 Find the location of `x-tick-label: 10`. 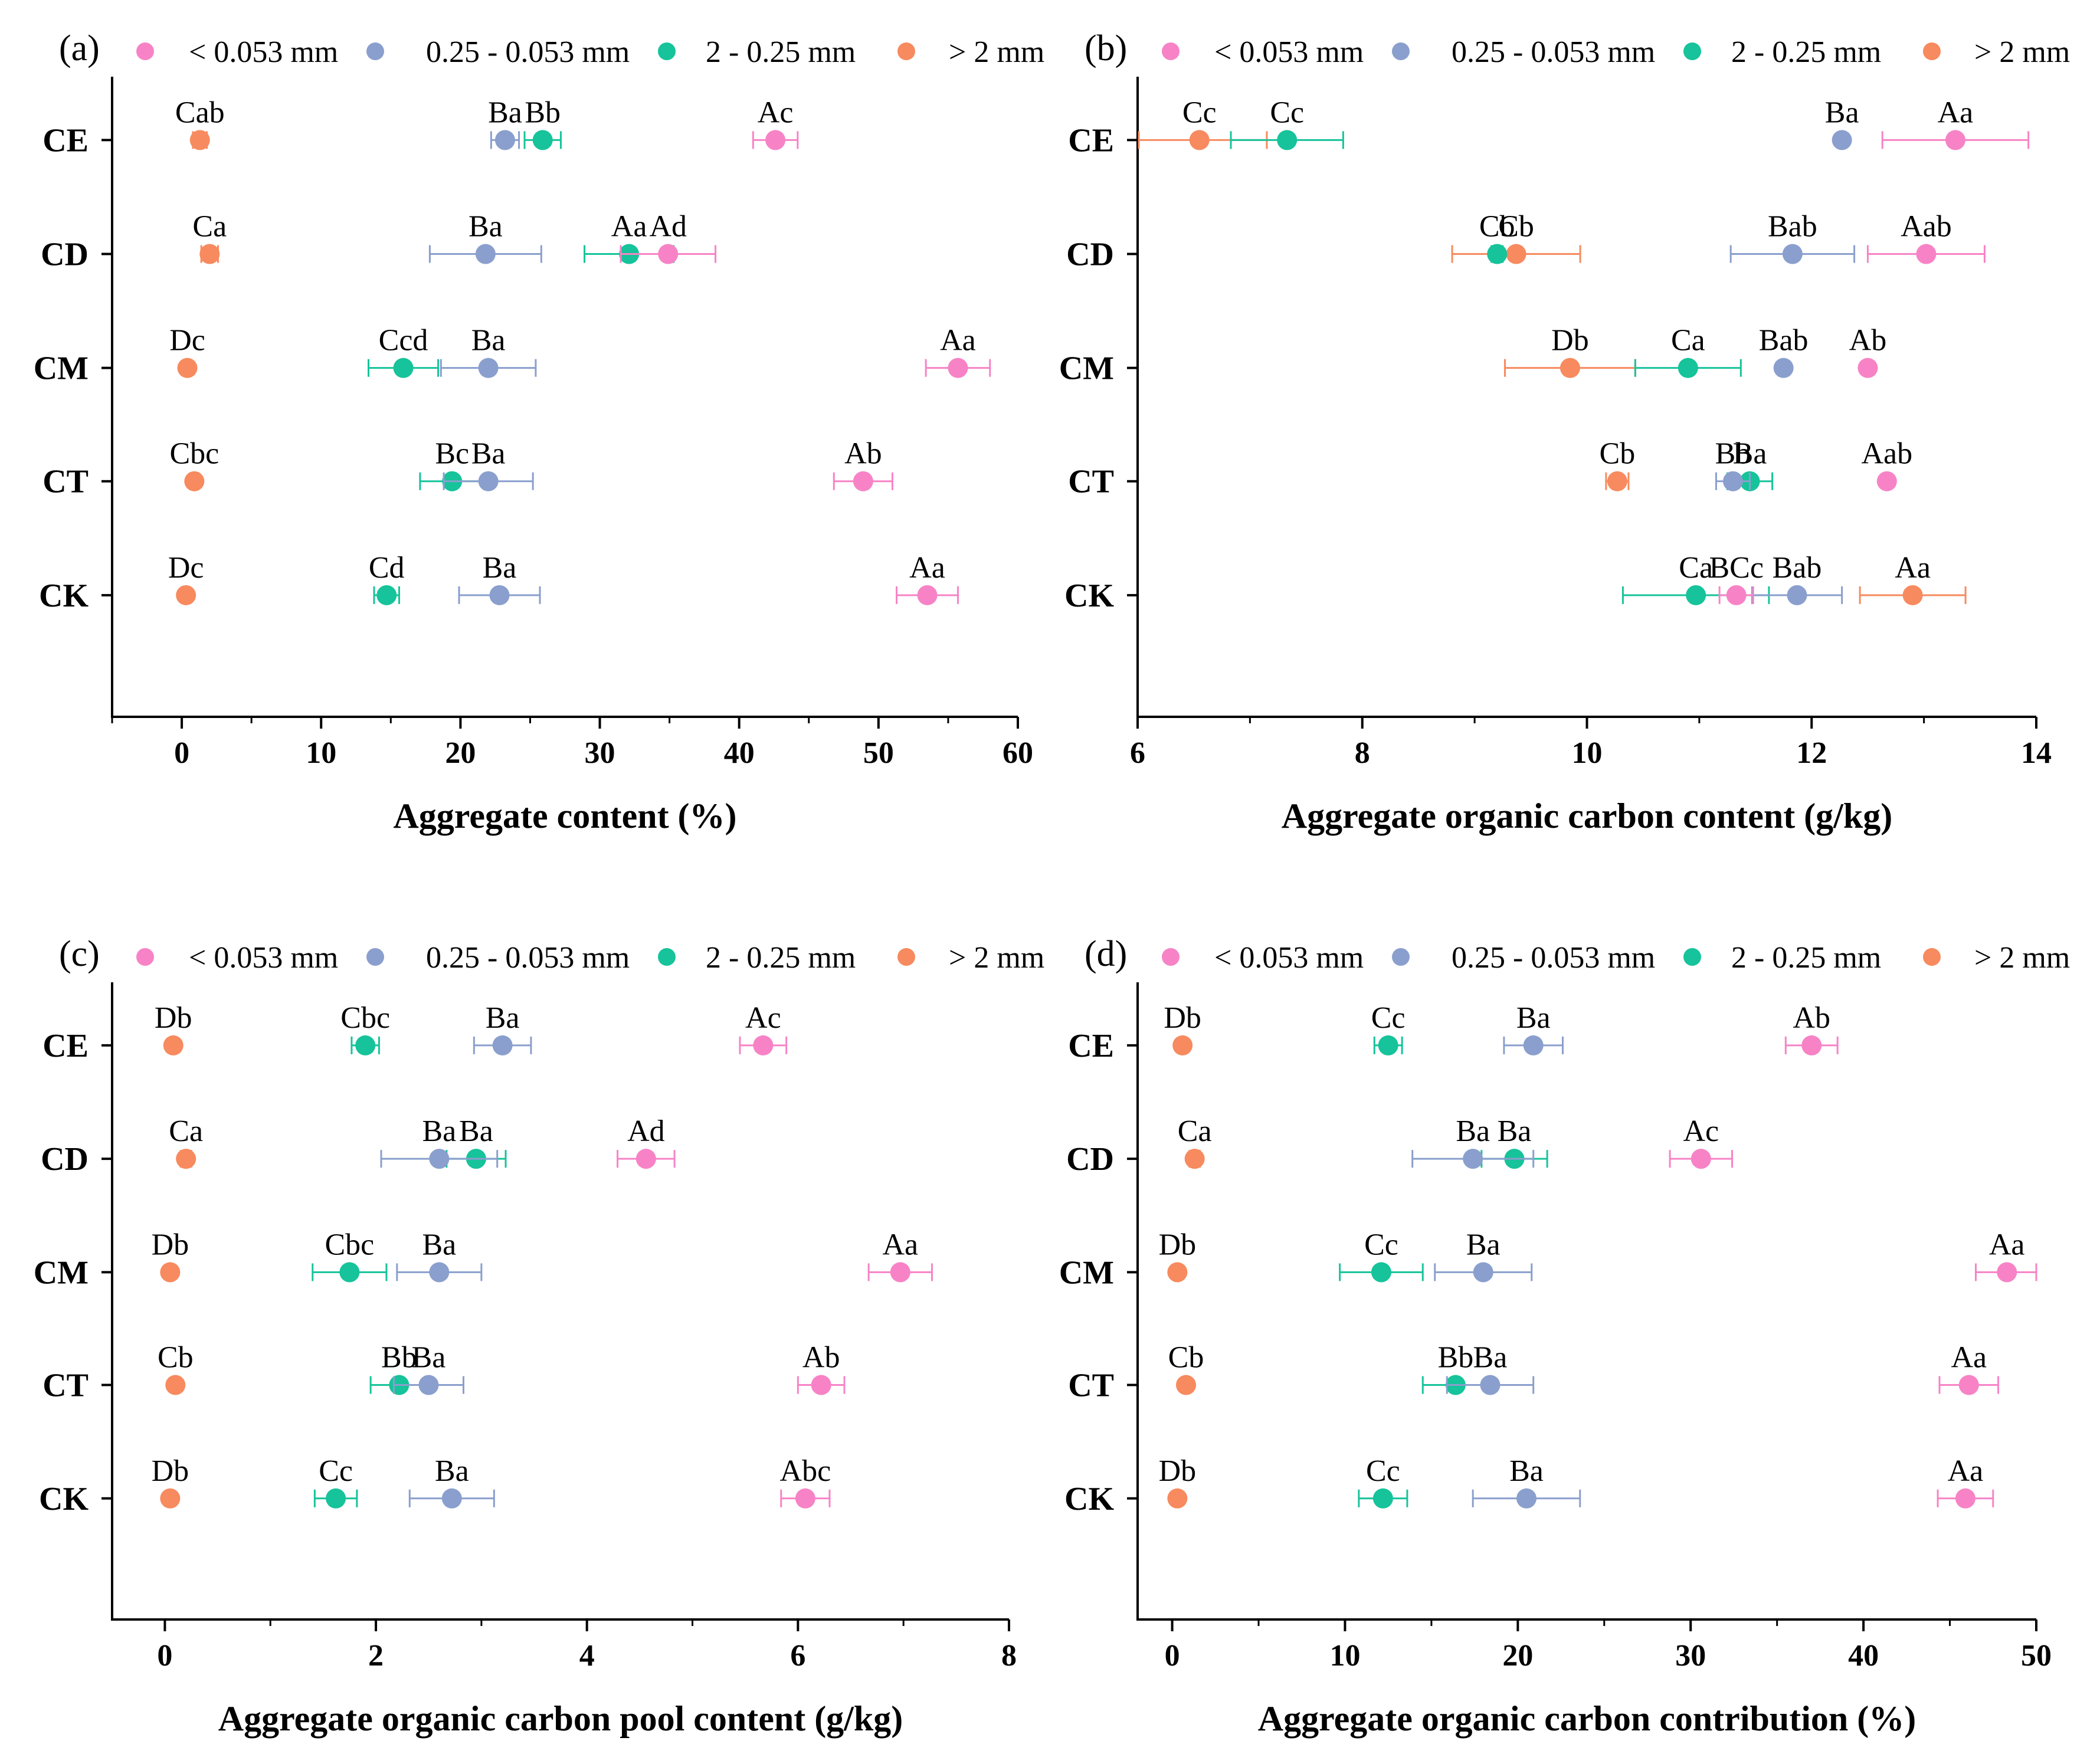

x-tick-label: 10 is located at coordinates (1344, 1656).